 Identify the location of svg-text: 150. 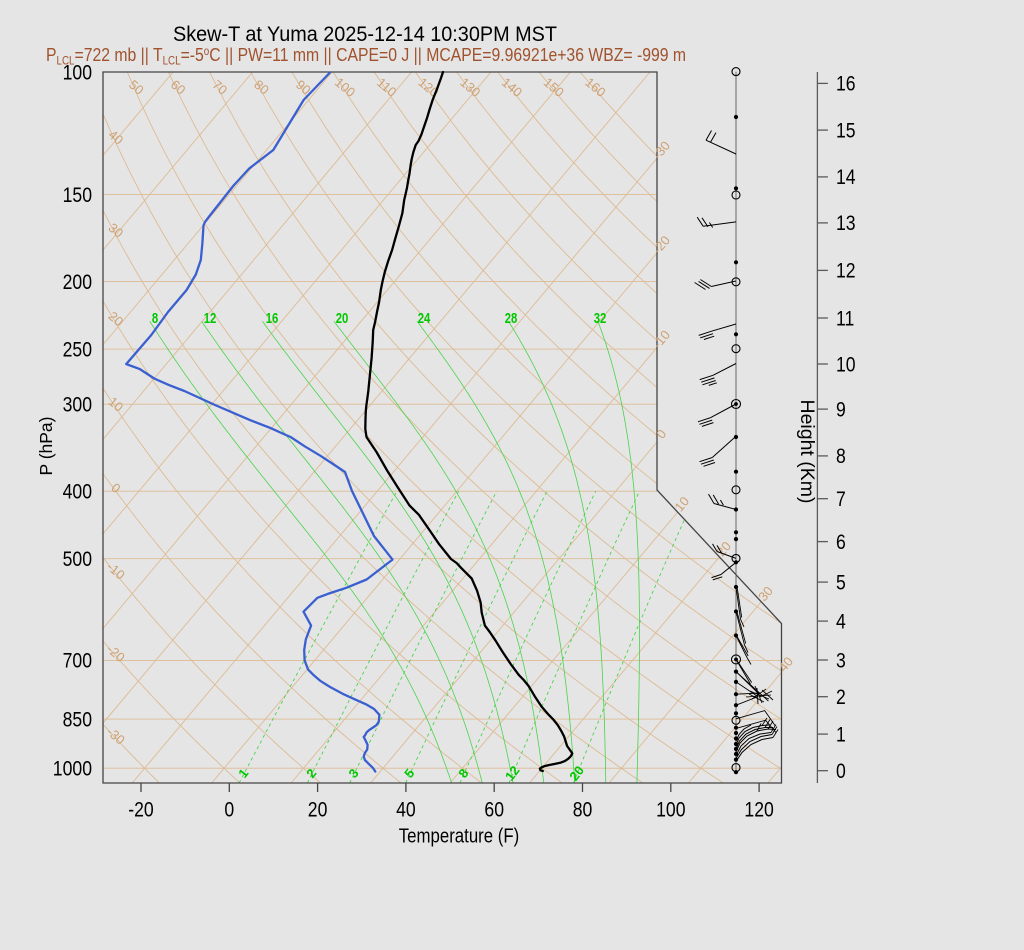
(77, 195).